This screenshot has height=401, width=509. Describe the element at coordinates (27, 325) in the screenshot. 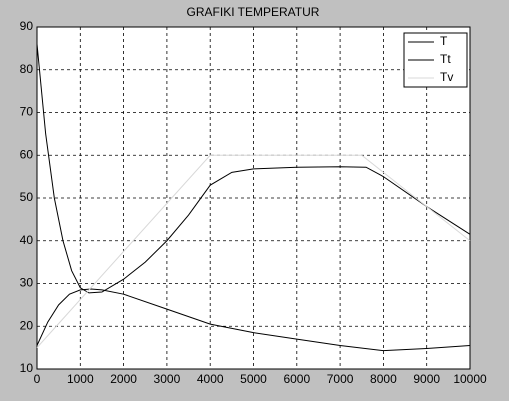

I see `y-tick-label: 20` at that location.